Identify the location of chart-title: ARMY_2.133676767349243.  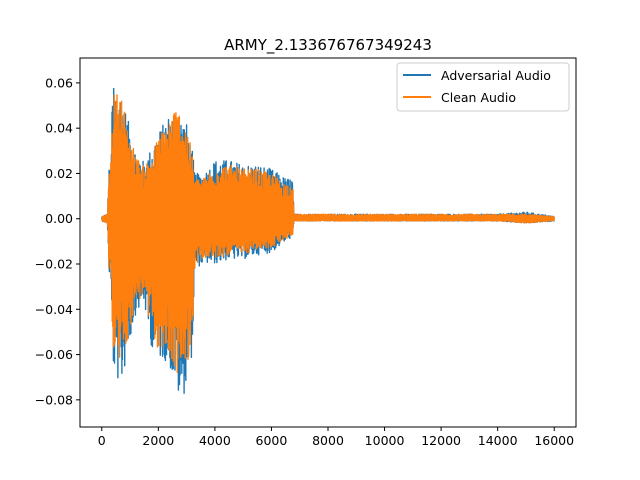
(328, 45).